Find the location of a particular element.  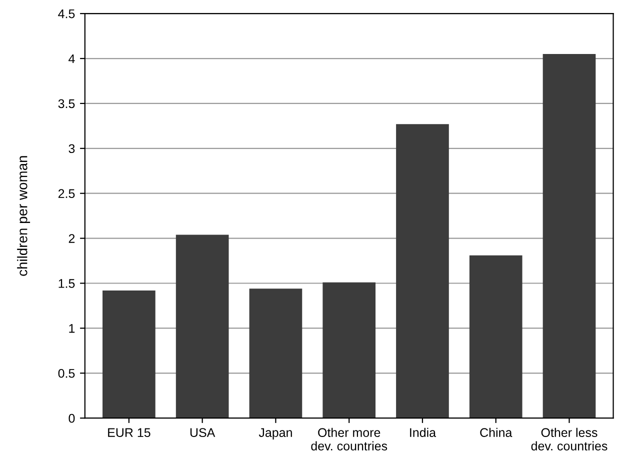

y-tick-label: 3 is located at coordinates (71, 149).